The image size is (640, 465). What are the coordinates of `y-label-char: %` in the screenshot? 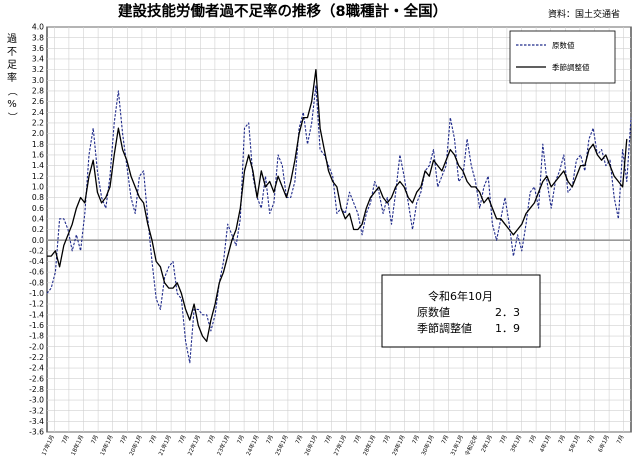 It's located at (12, 104).